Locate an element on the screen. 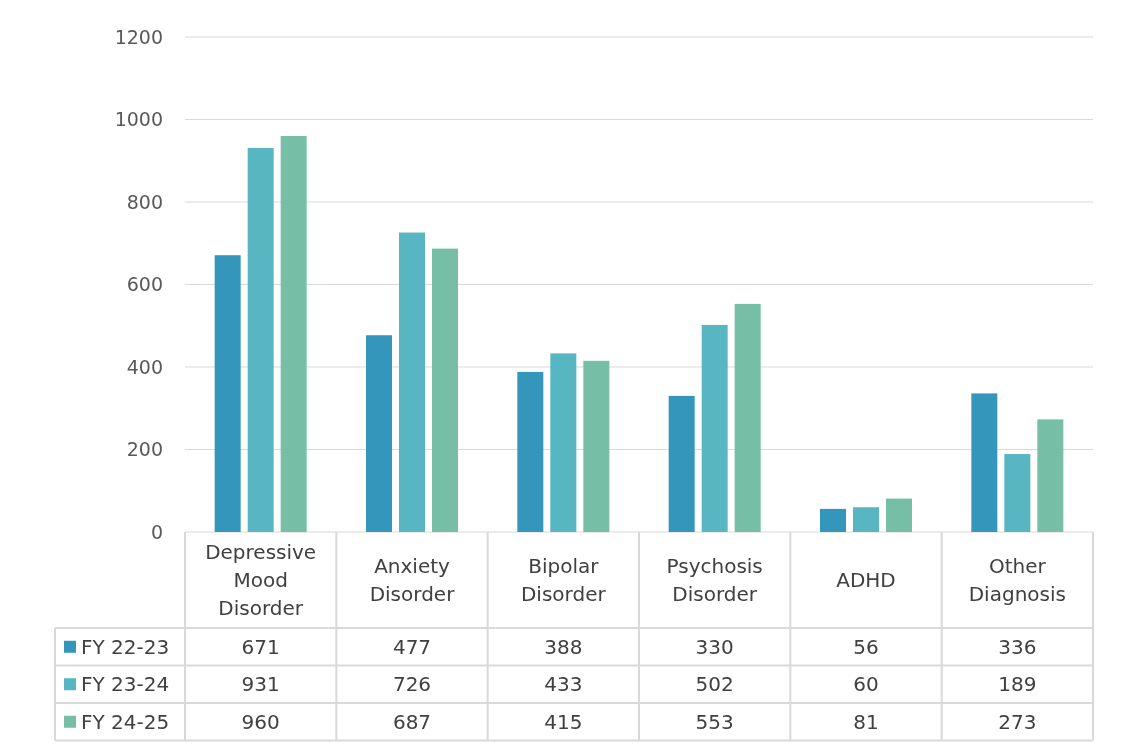 This screenshot has height=750, width=1125. y-tick-label: 800 is located at coordinates (144, 201).